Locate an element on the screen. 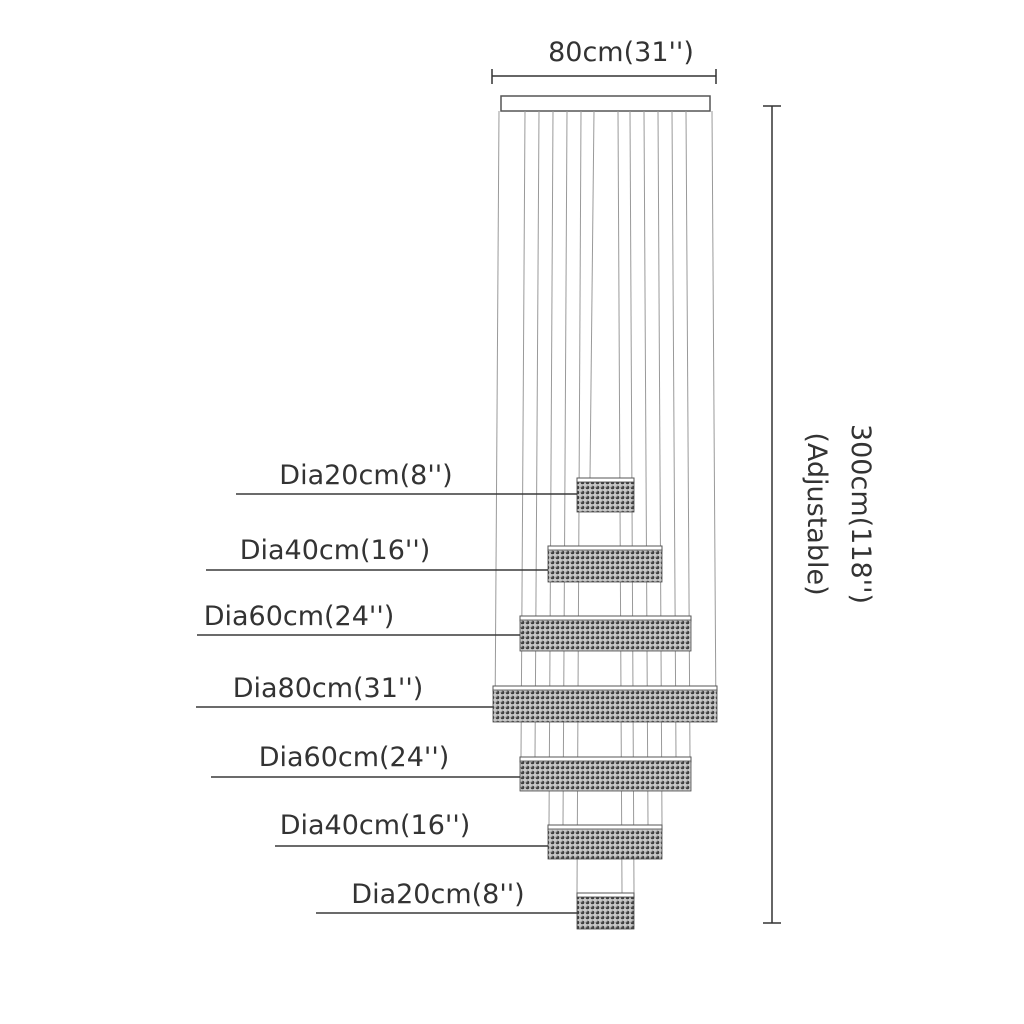 The width and height of the screenshot is (1024, 1024). top-width-label: 80cm(31'') is located at coordinates (621, 52).